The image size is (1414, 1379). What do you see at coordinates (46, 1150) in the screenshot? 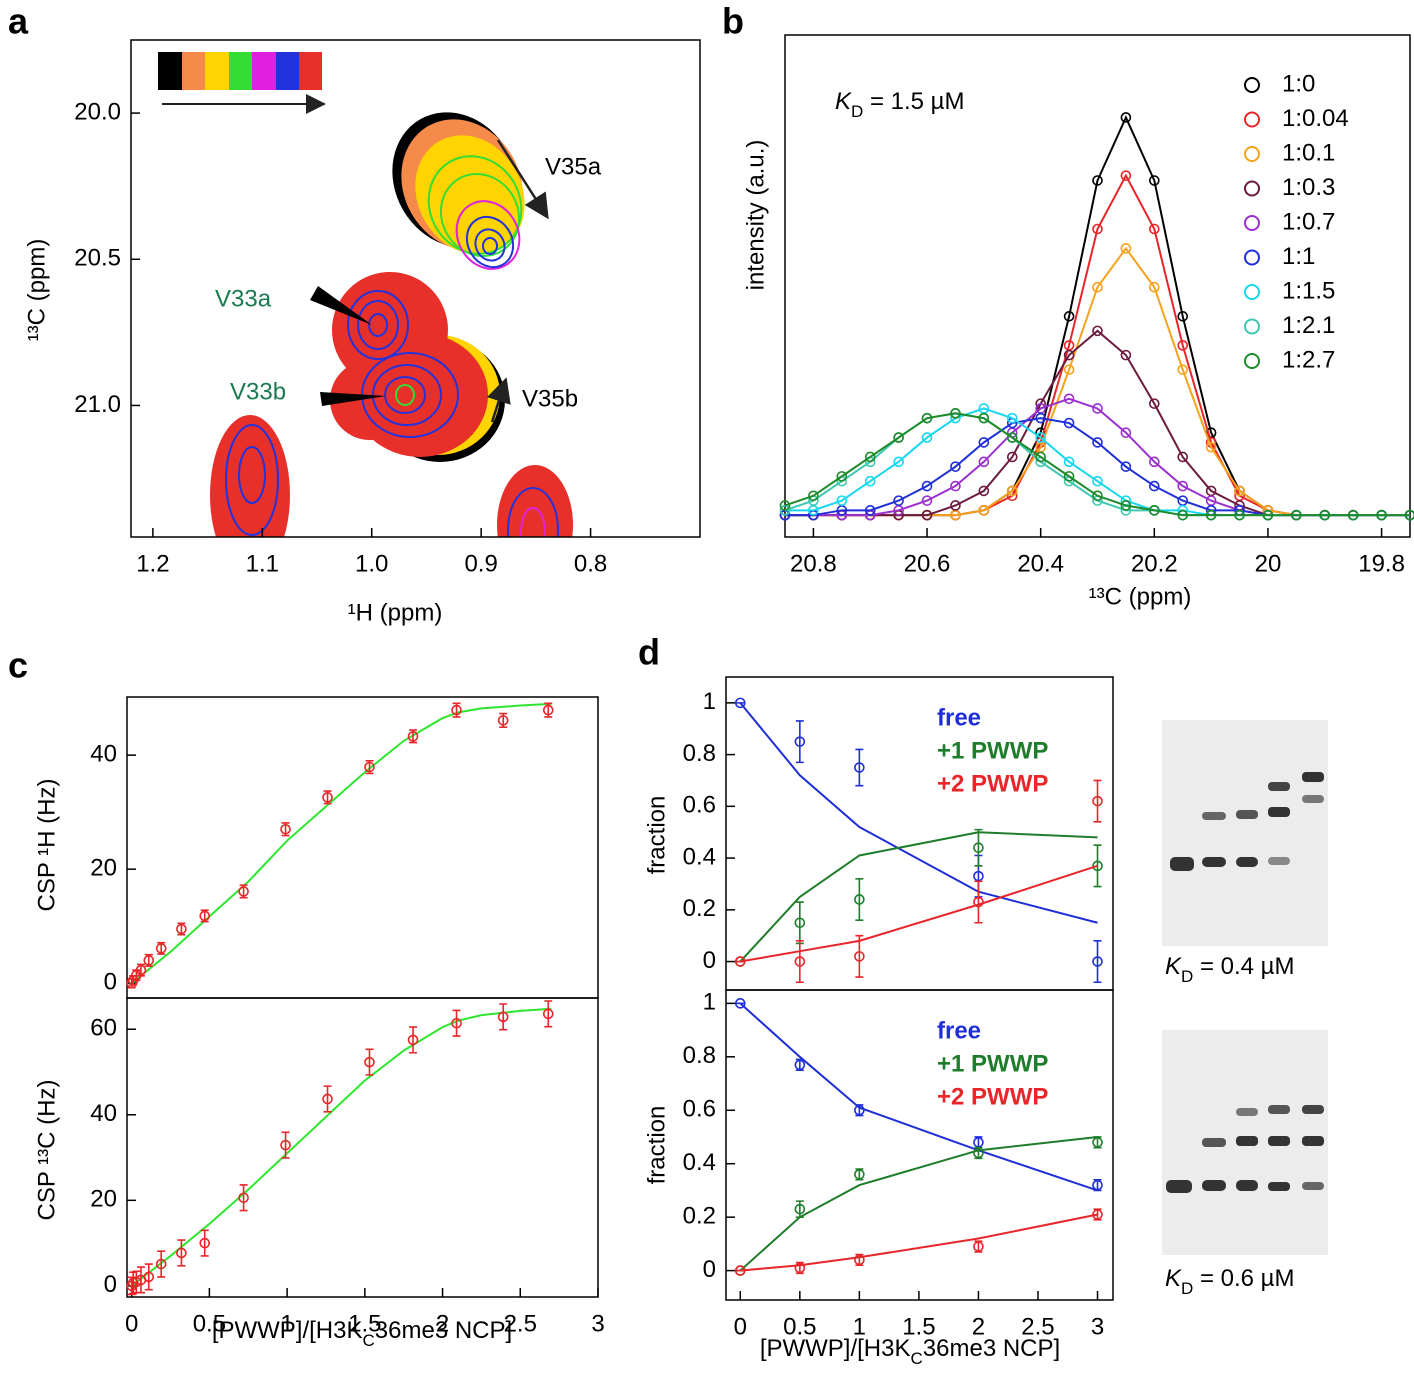
I see `y-axis-label: CSP ¹³C (Hz)` at bounding box center [46, 1150].